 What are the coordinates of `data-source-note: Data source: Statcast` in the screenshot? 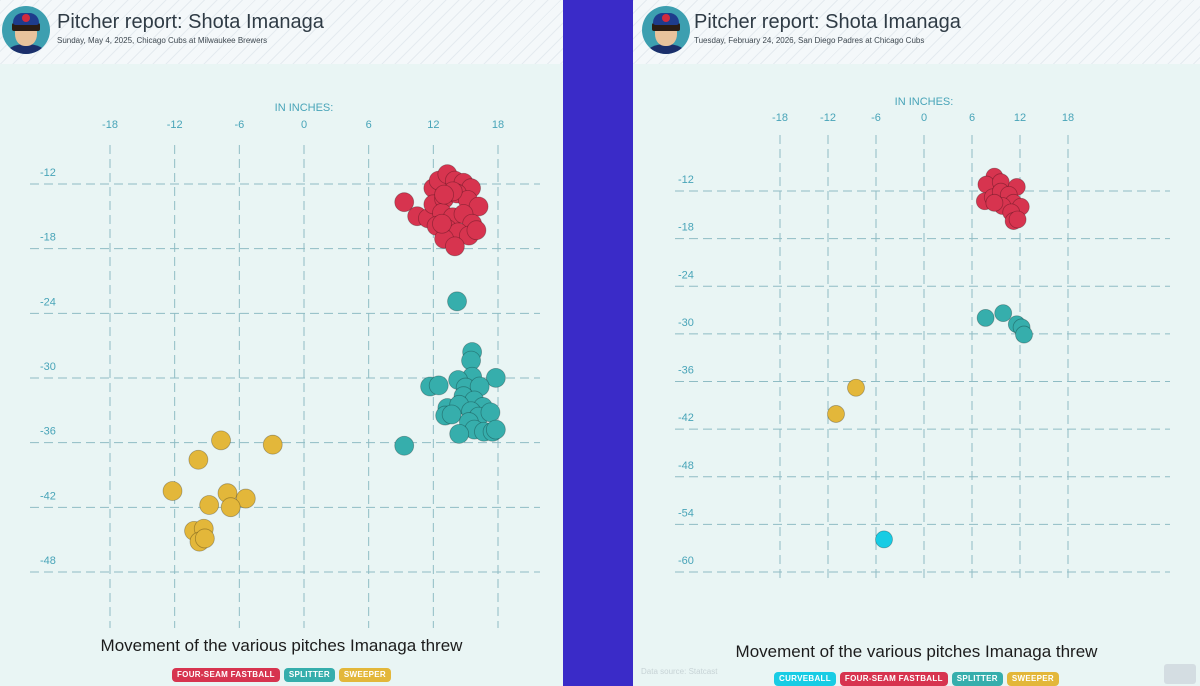 It's located at (679, 671).